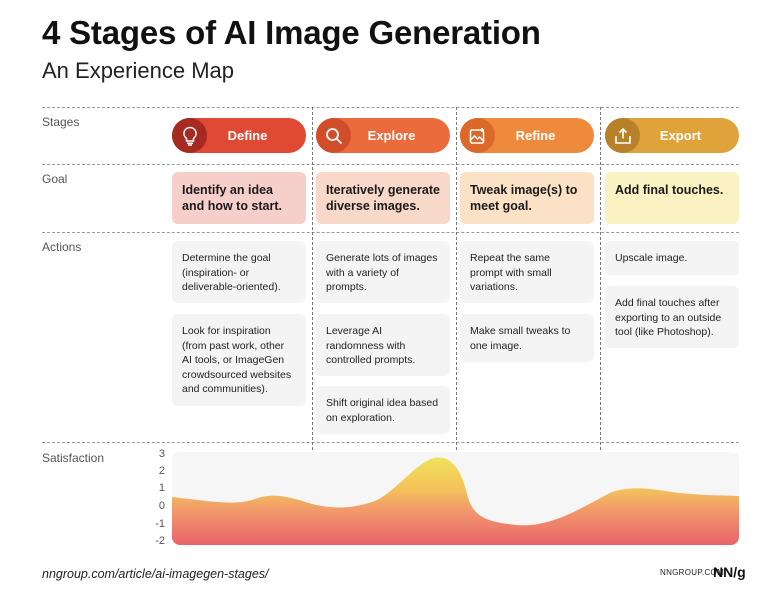 This screenshot has height=605, width=773. Describe the element at coordinates (622, 135) in the screenshot. I see `export-icon` at that location.